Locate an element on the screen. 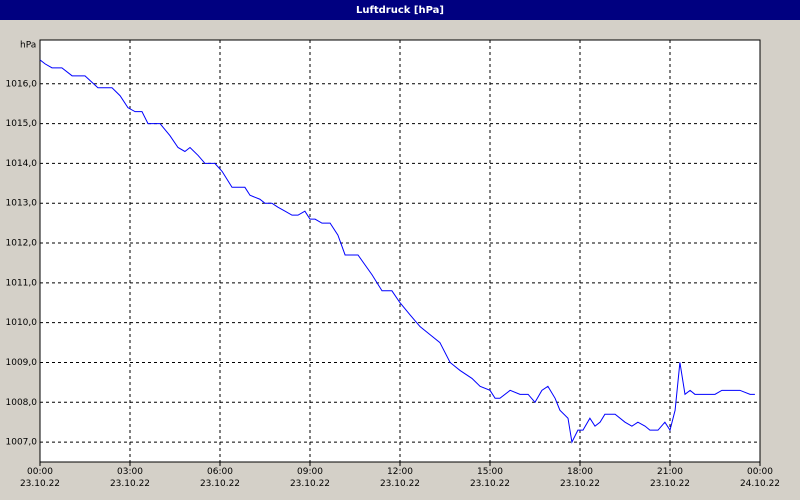 The height and width of the screenshot is (500, 800). x-tick-label: 15:00 23.10.22 is located at coordinates (490, 478).